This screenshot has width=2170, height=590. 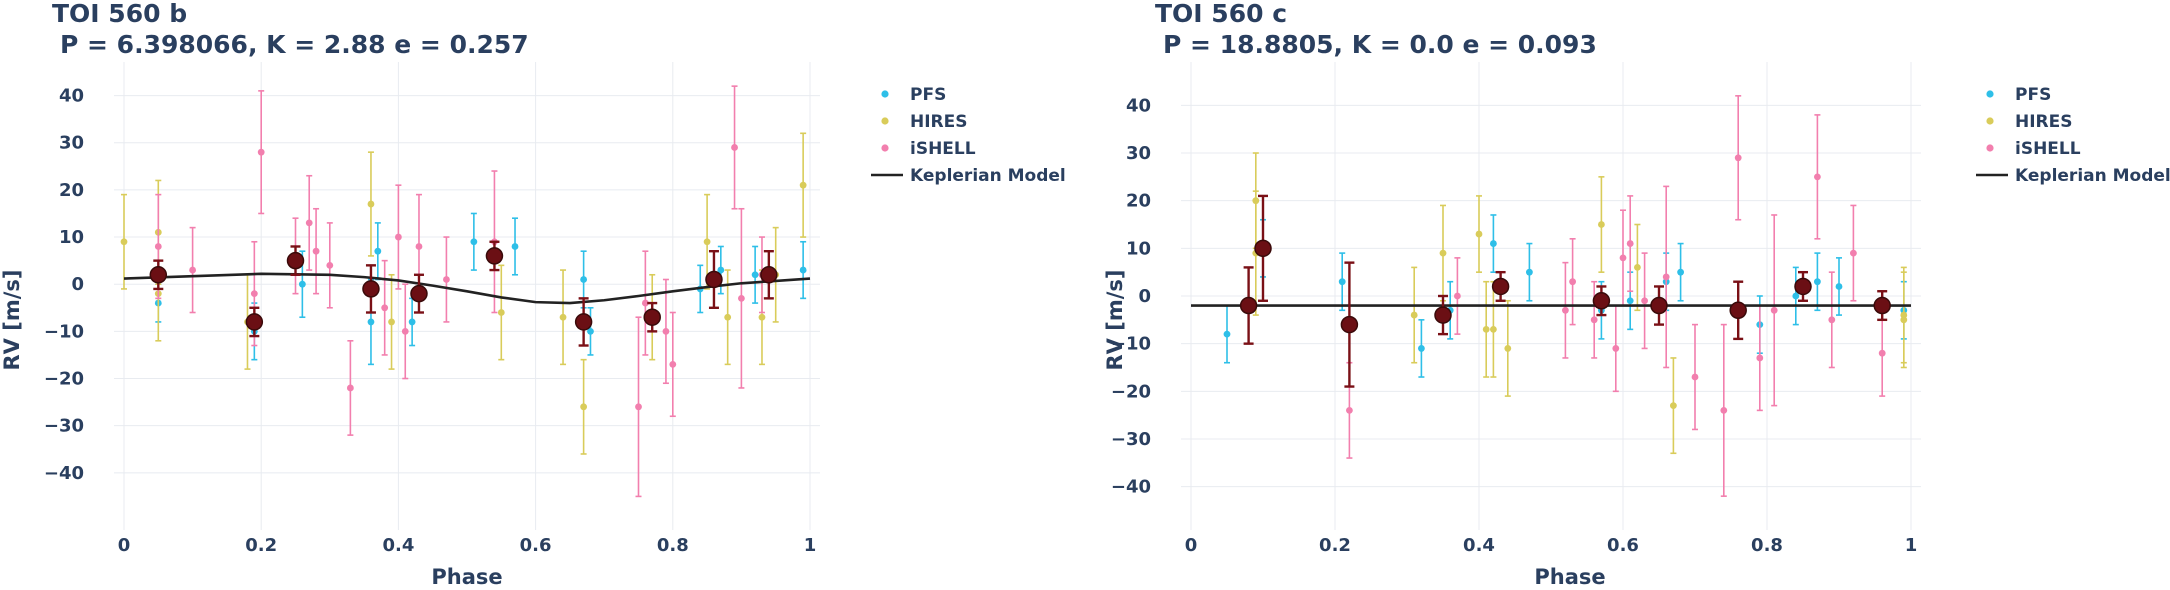 What do you see at coordinates (1479, 545) in the screenshot?
I see `x-tick-label: 0.4` at bounding box center [1479, 545].